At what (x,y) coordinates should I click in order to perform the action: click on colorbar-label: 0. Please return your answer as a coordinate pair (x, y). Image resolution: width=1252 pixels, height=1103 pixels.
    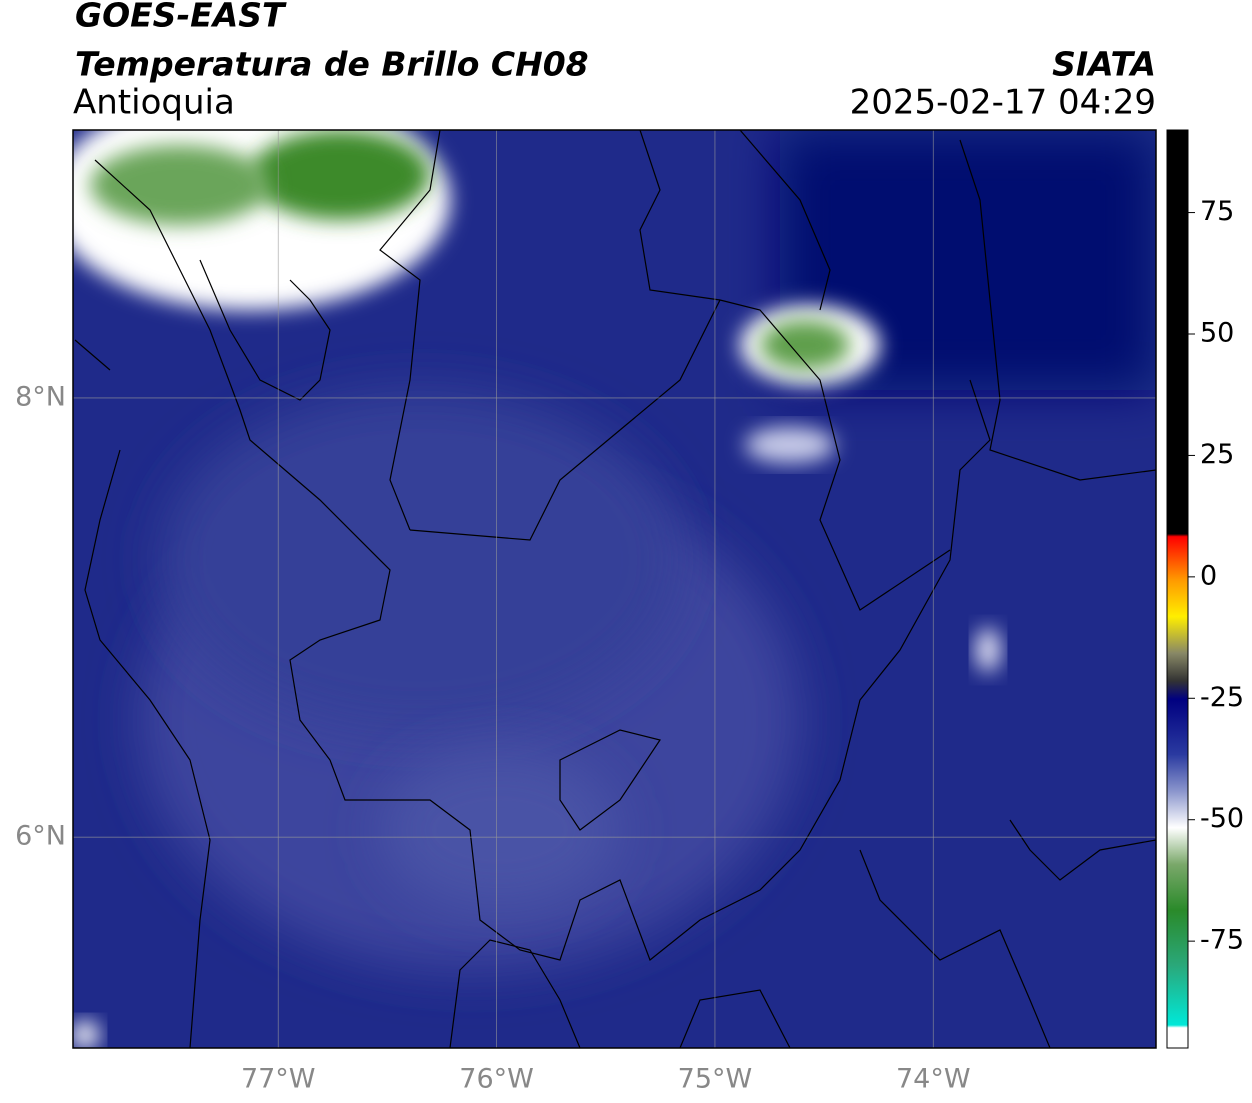
    Looking at the image, I should click on (1208, 575).